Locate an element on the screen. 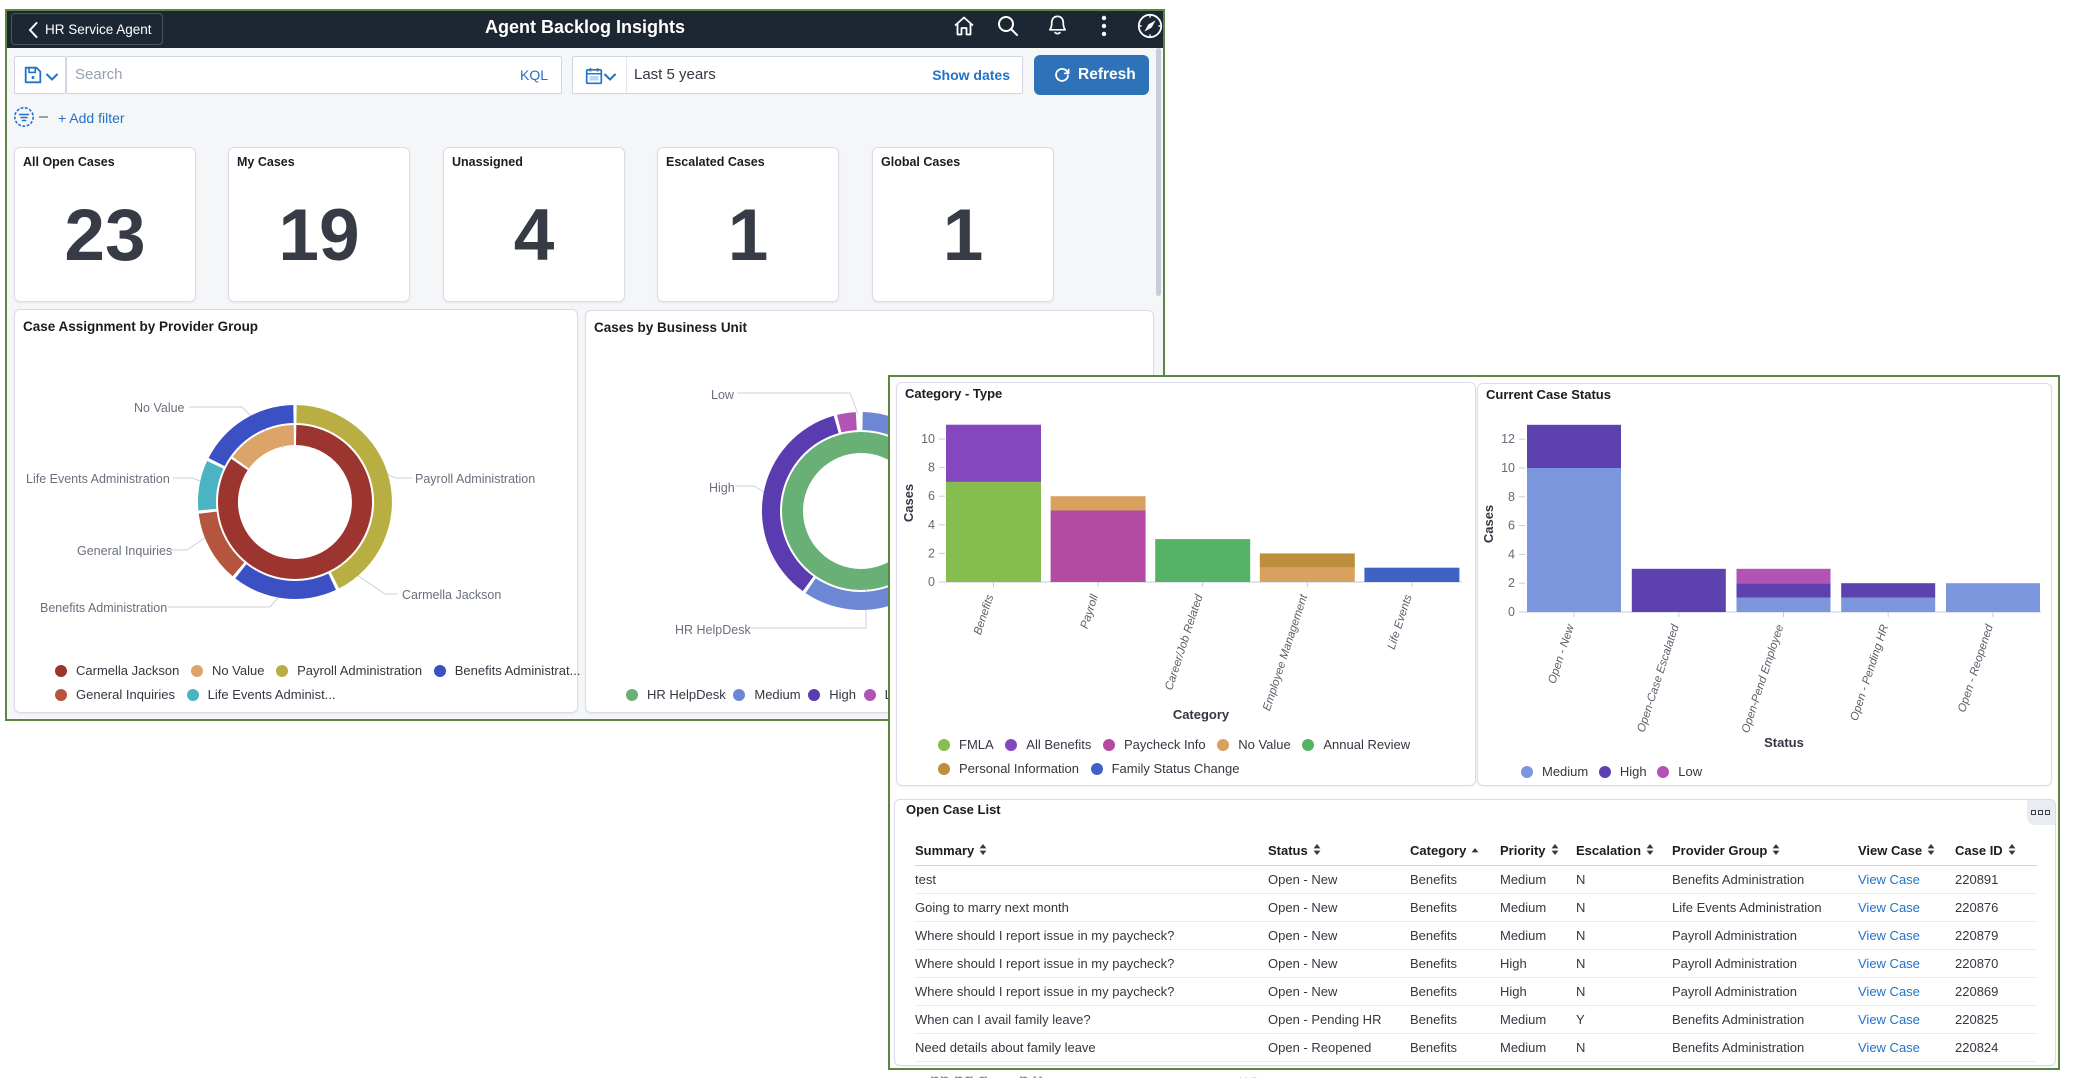 This screenshot has width=2074, height=1078. svg-text: Life Events is located at coordinates (1400, 622).